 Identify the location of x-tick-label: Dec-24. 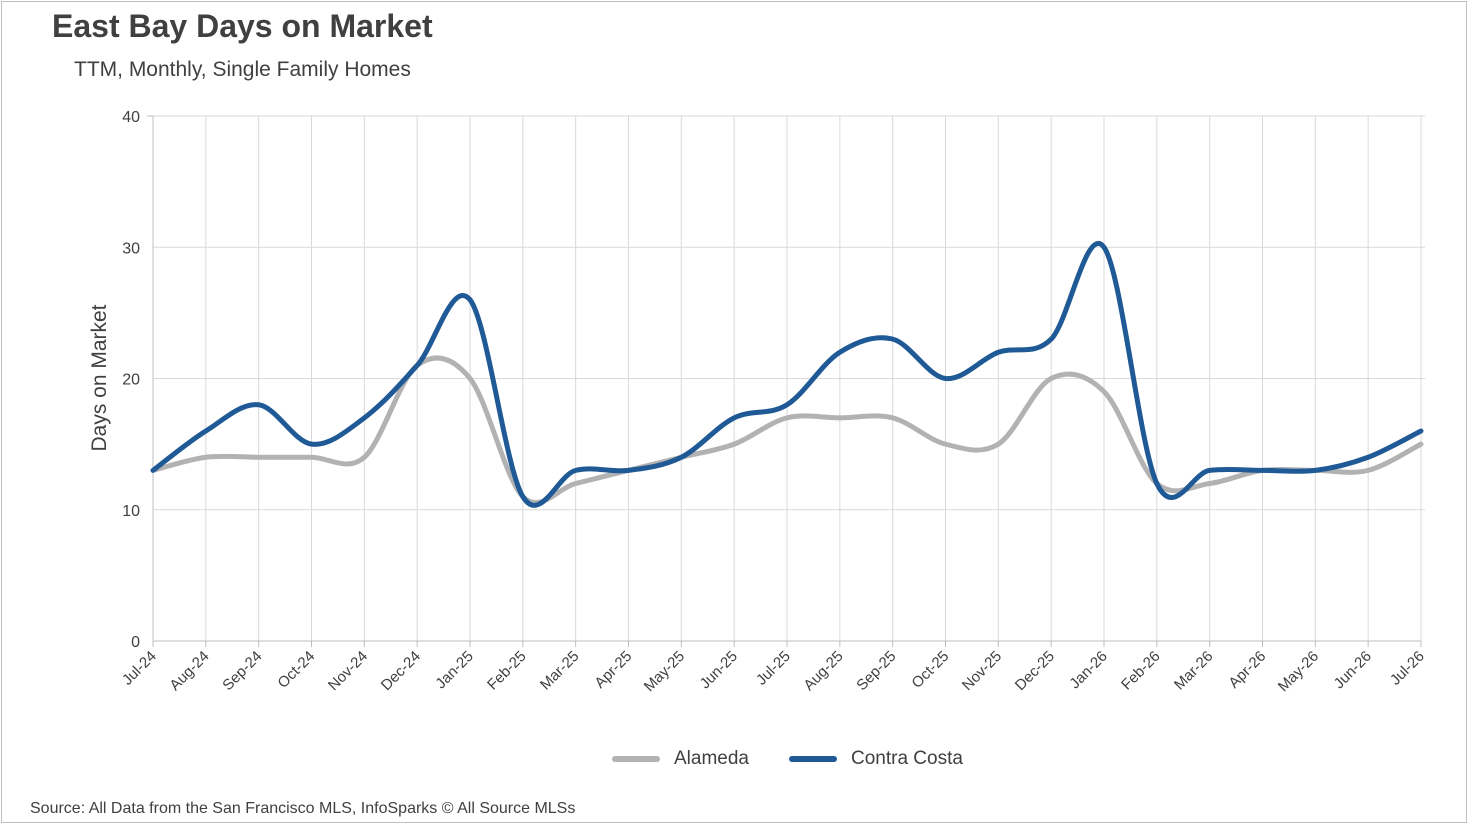
(401, 671).